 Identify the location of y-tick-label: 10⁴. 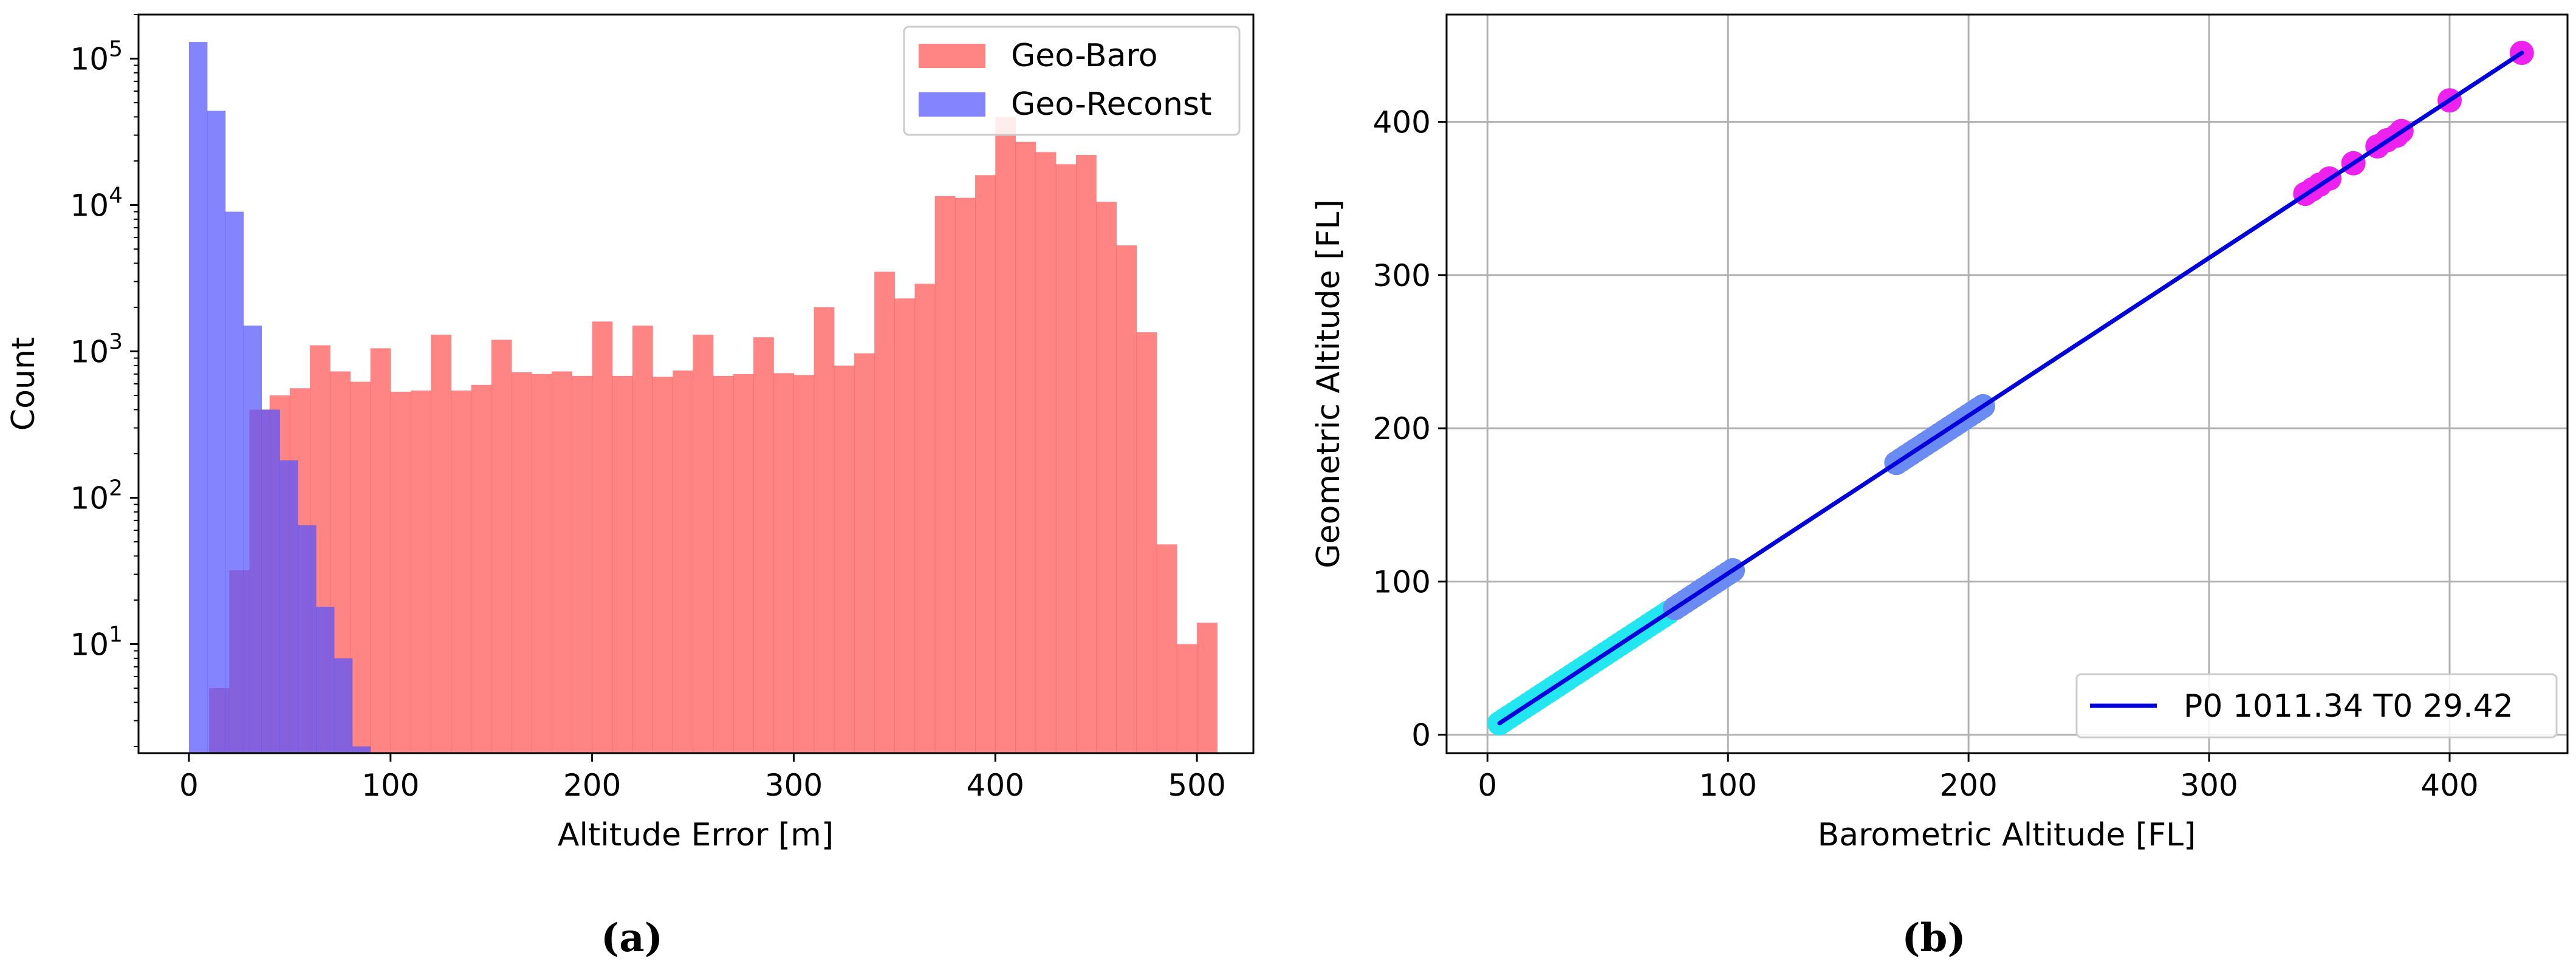
(96, 204).